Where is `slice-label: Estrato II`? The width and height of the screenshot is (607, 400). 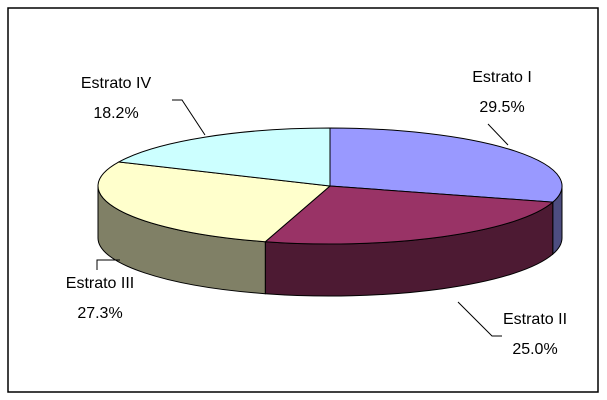
slice-label: Estrato II is located at coordinates (535, 319).